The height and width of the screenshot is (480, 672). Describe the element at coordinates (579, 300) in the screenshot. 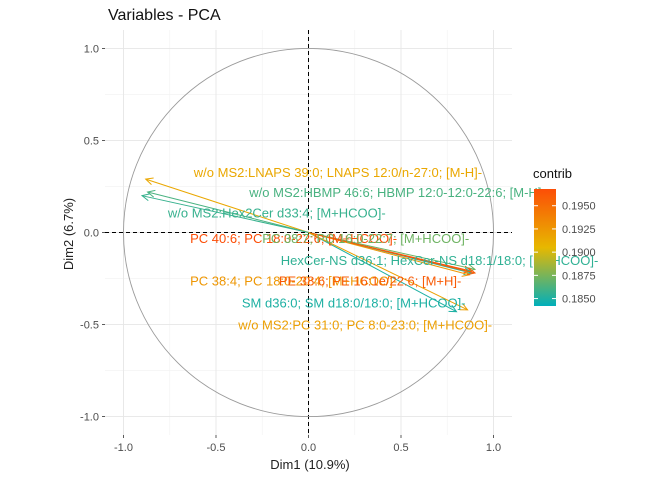

I see `colorbar-tick-label: 0.1850` at that location.